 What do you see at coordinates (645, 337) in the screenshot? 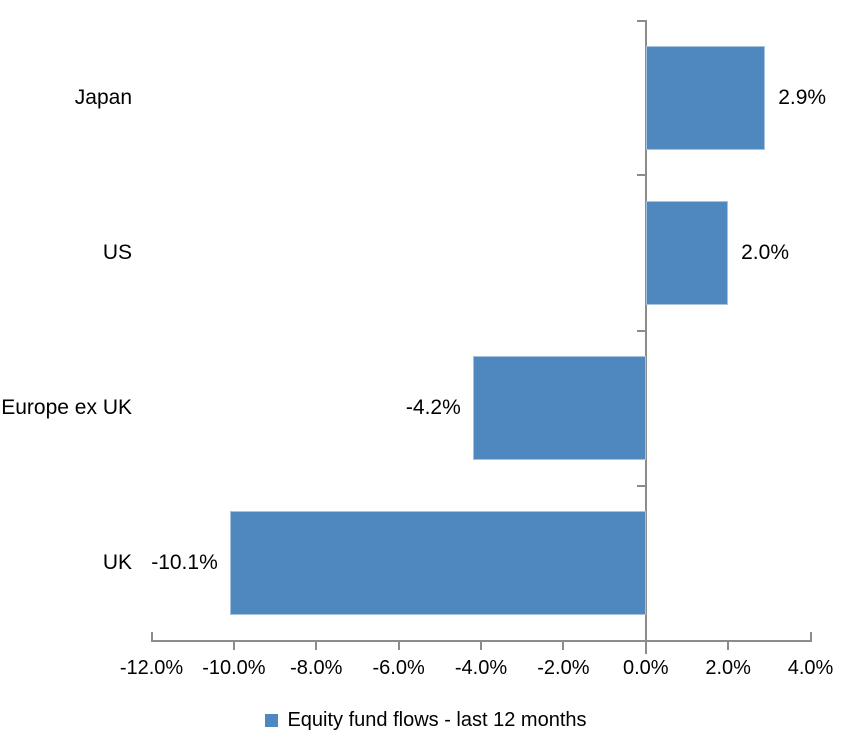
I see `y-axis-line` at bounding box center [645, 337].